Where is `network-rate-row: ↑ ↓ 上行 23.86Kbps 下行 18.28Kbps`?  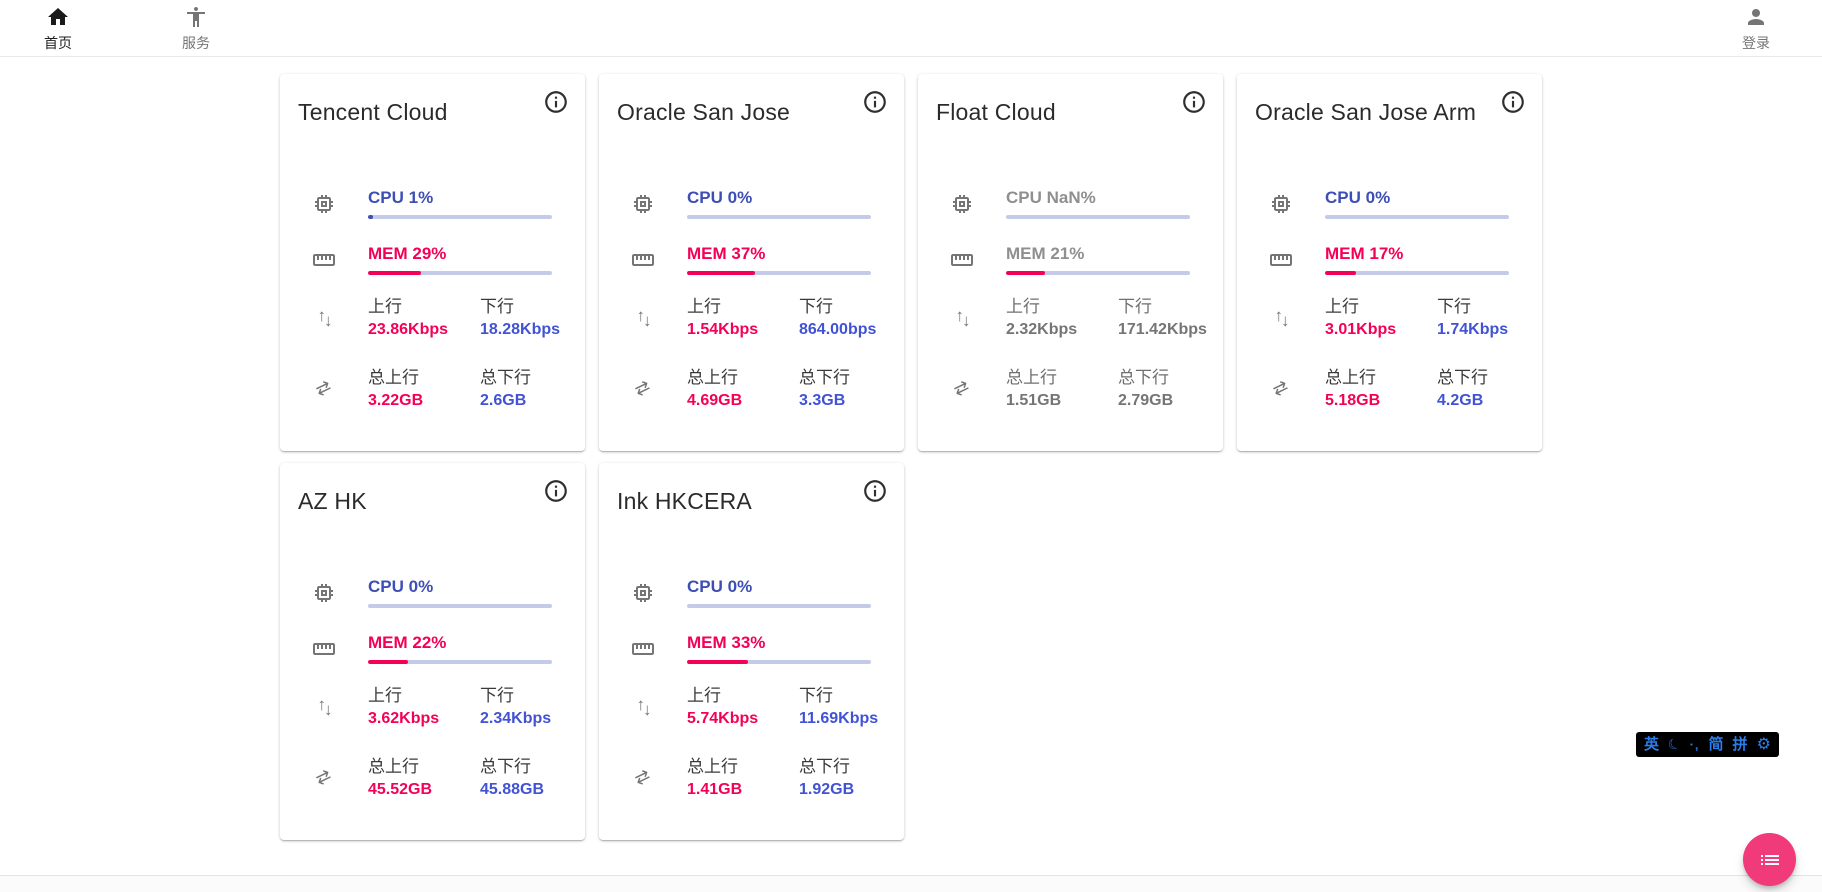 network-rate-row: ↑ ↓ 上行 23.86Kbps 下行 18.28Kbps is located at coordinates (440, 317).